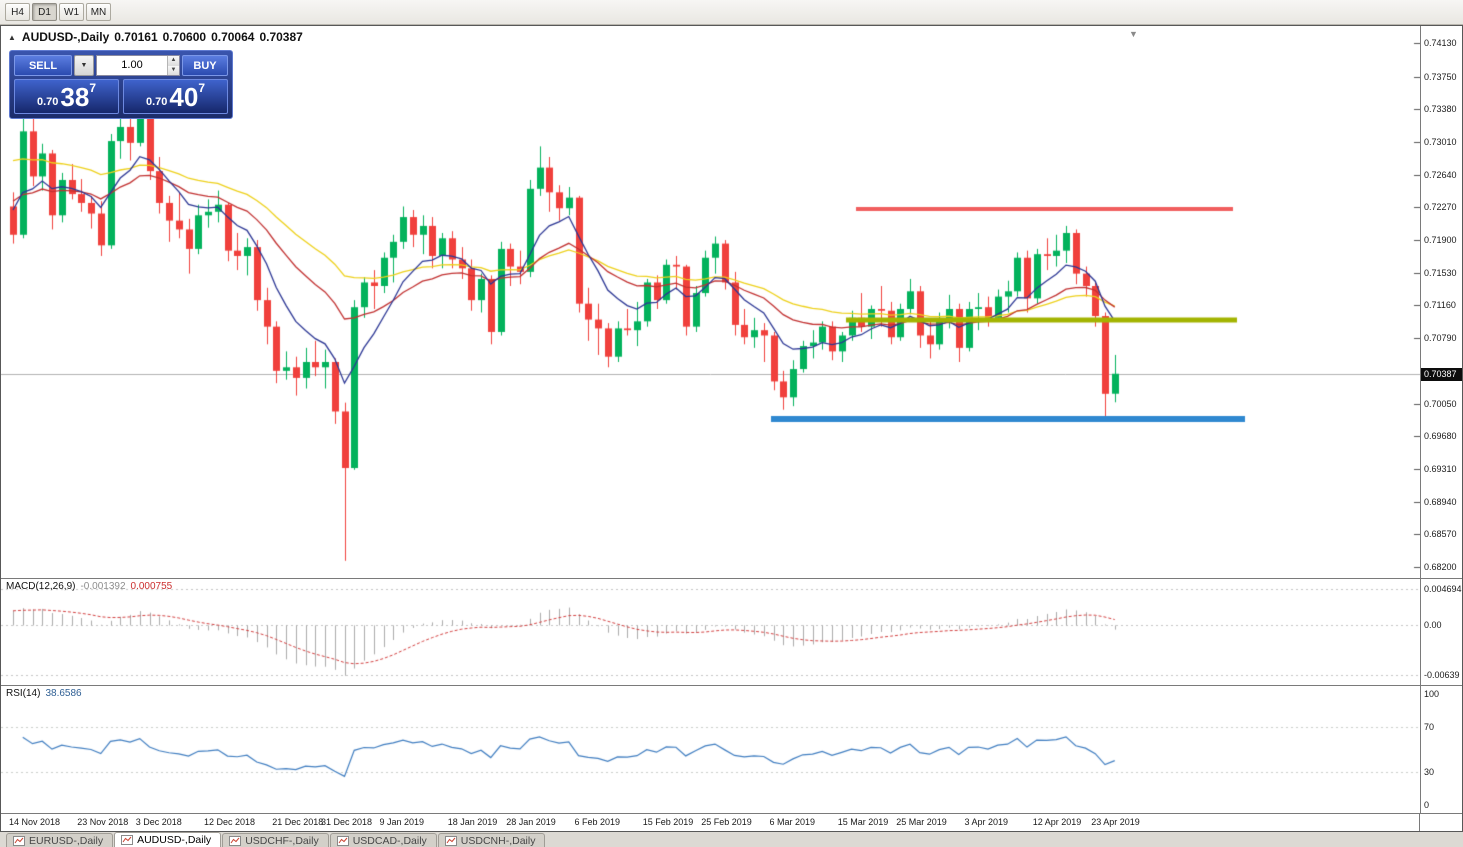 The width and height of the screenshot is (1463, 847). Describe the element at coordinates (41, 586) in the screenshot. I see `macd-label: MACD(12,26,9)` at that location.